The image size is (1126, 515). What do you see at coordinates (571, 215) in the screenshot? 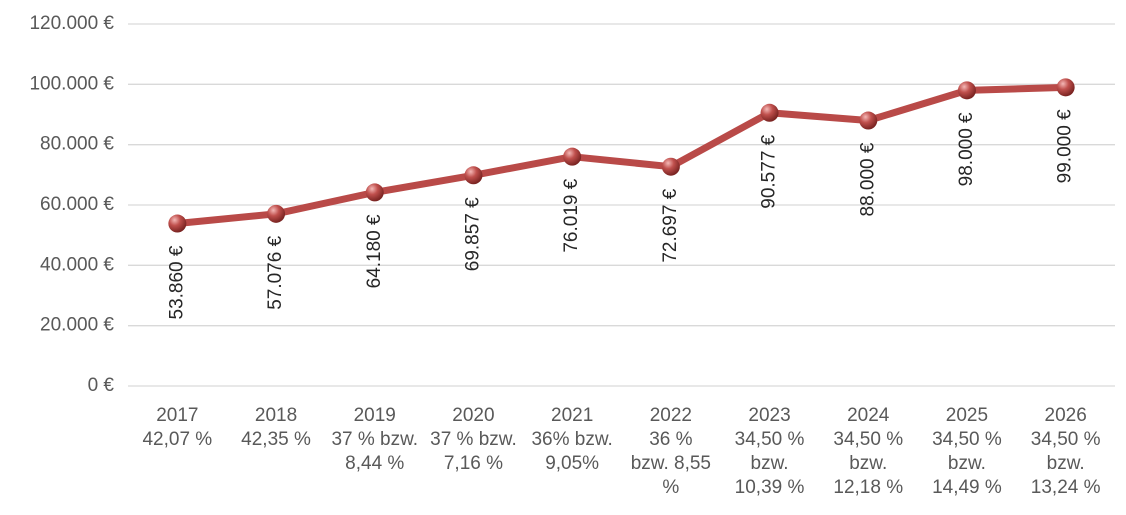
I see `data-label: 76.019 €` at bounding box center [571, 215].